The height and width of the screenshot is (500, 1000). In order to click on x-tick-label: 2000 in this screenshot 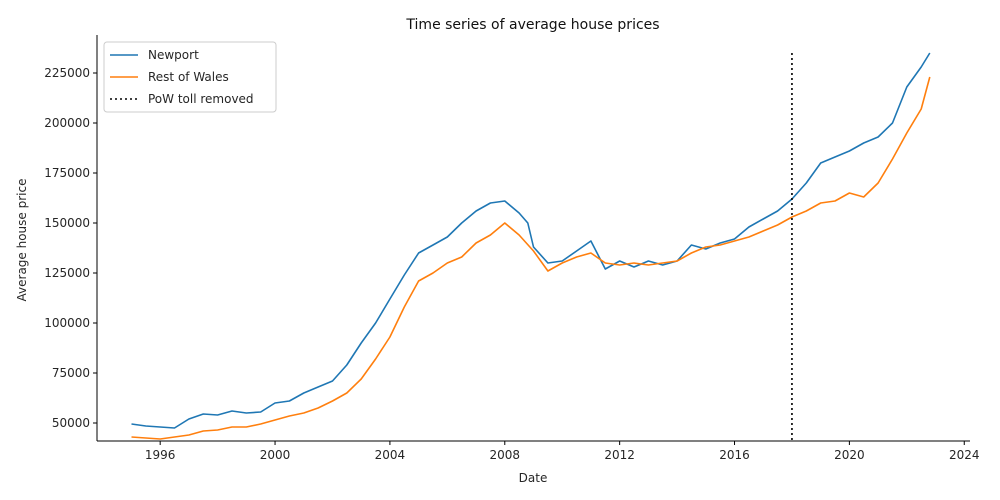, I will do `click(275, 455)`.